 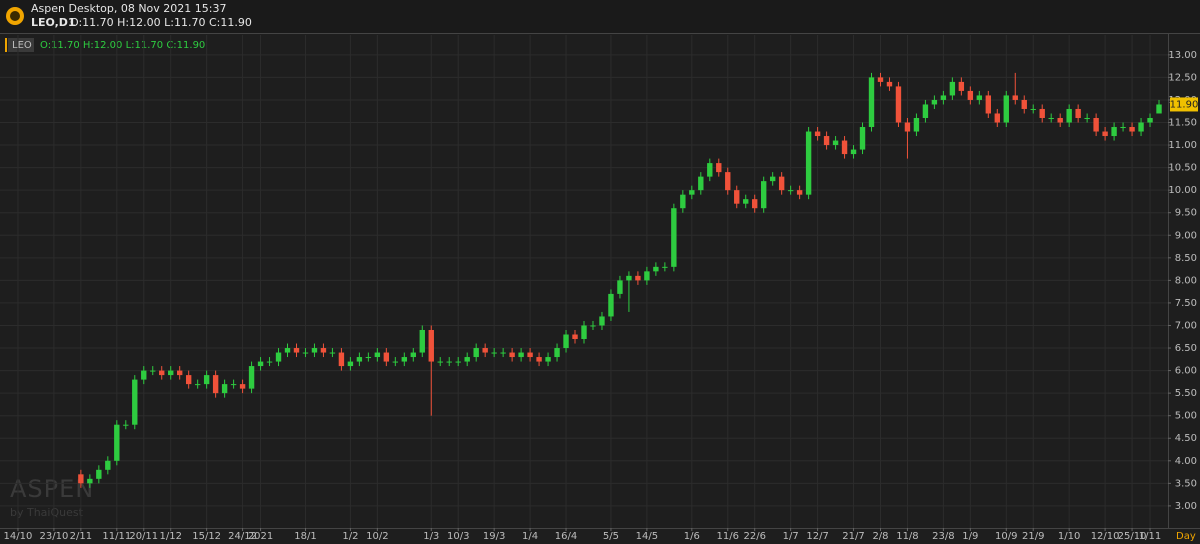 I want to click on x-tick-label: 1/4, so click(x=530, y=536).